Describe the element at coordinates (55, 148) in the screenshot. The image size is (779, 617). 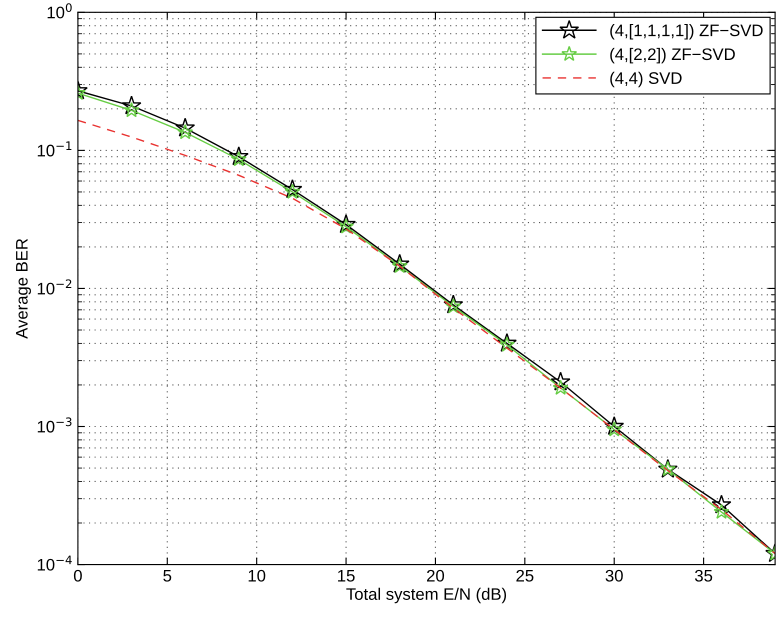
I see `y-tick-label: 10$^{−1}$` at that location.